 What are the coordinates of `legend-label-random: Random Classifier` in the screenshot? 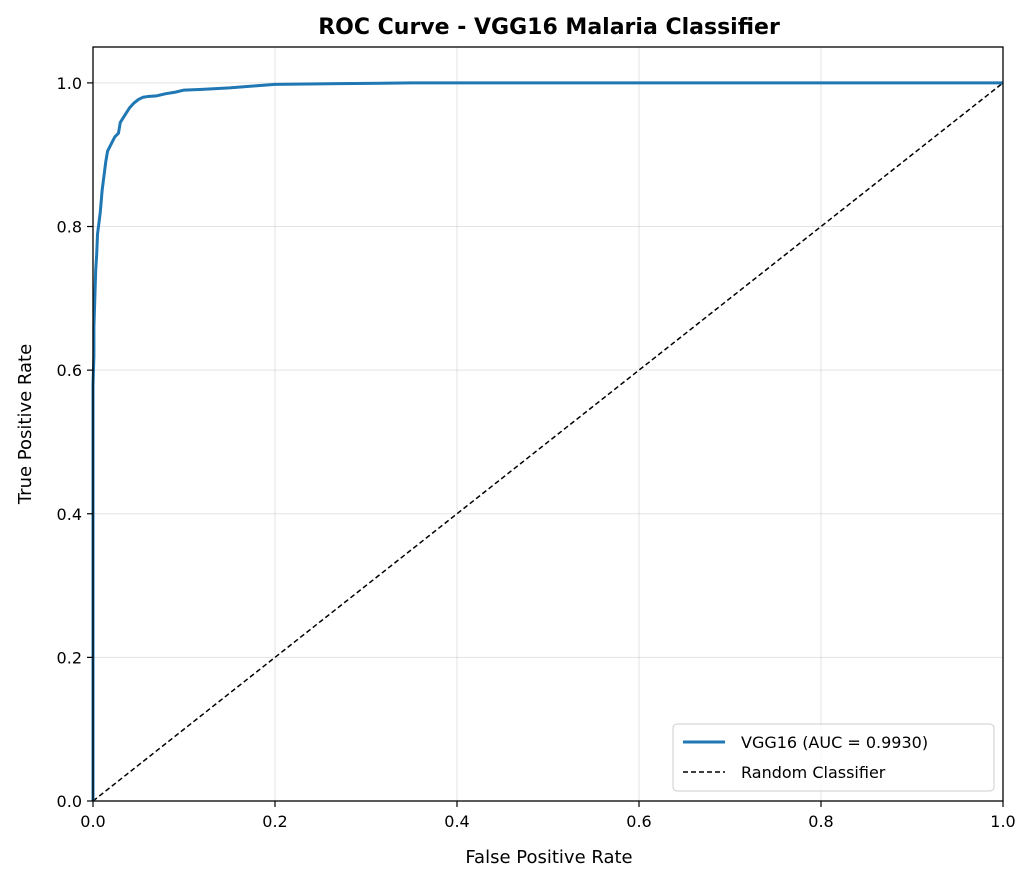 It's located at (813, 772).